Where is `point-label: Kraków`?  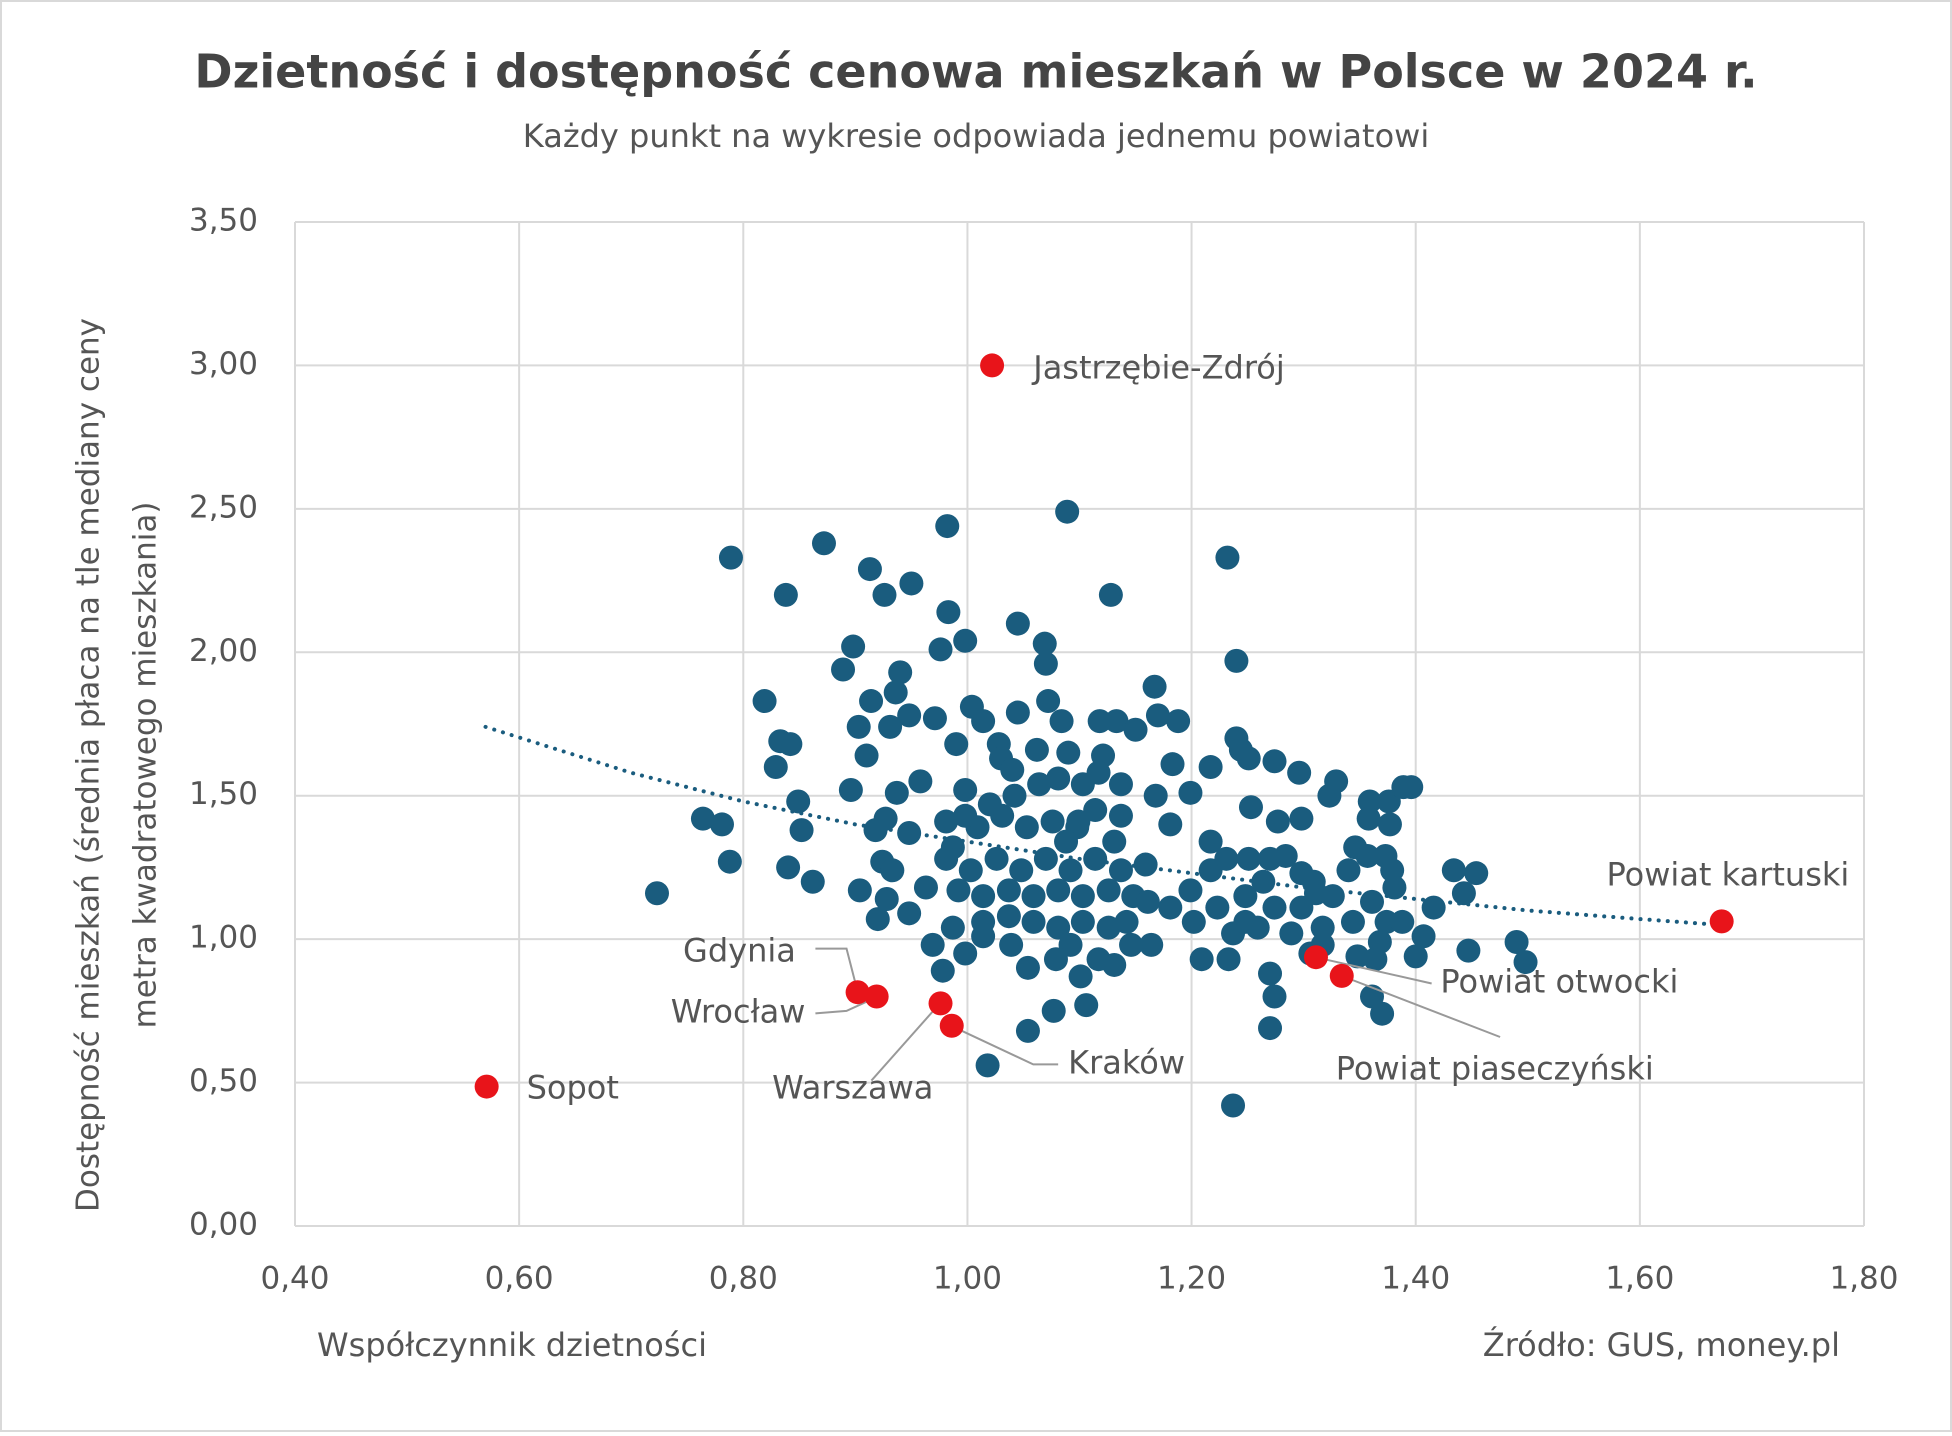
point-label: Kraków is located at coordinates (1126, 1062).